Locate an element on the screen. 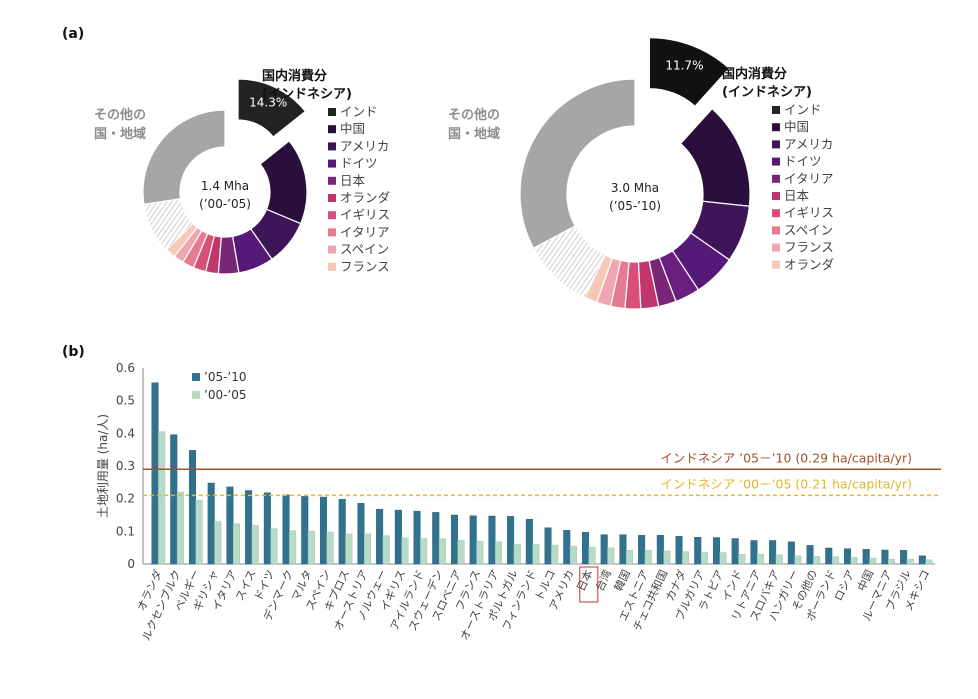 The height and width of the screenshot is (699, 978). legend-label: 日本 is located at coordinates (797, 195).